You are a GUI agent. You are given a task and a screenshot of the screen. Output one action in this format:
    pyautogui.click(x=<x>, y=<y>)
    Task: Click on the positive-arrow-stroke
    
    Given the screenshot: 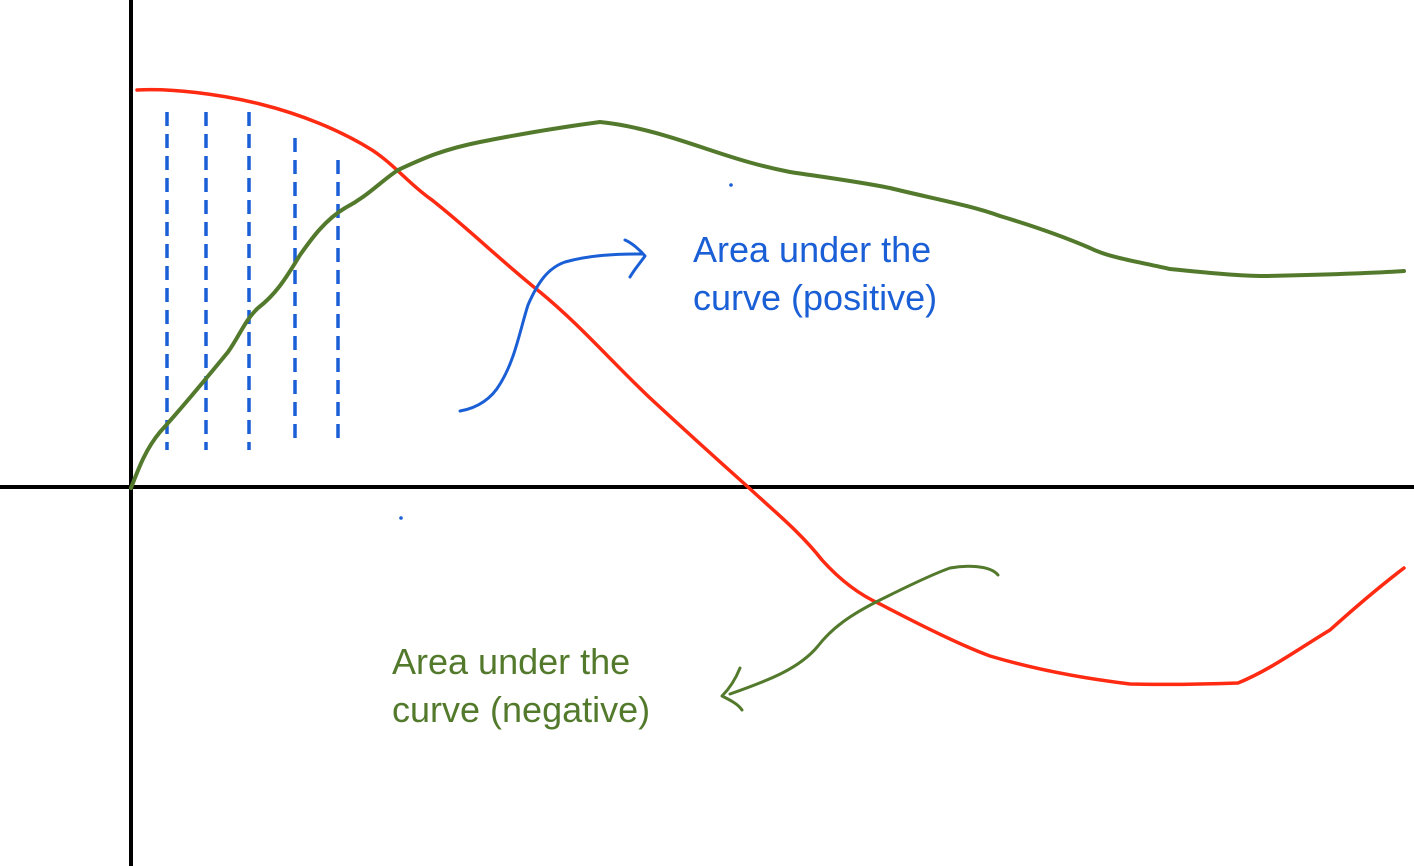 What is the action you would take?
    pyautogui.click(x=551, y=332)
    